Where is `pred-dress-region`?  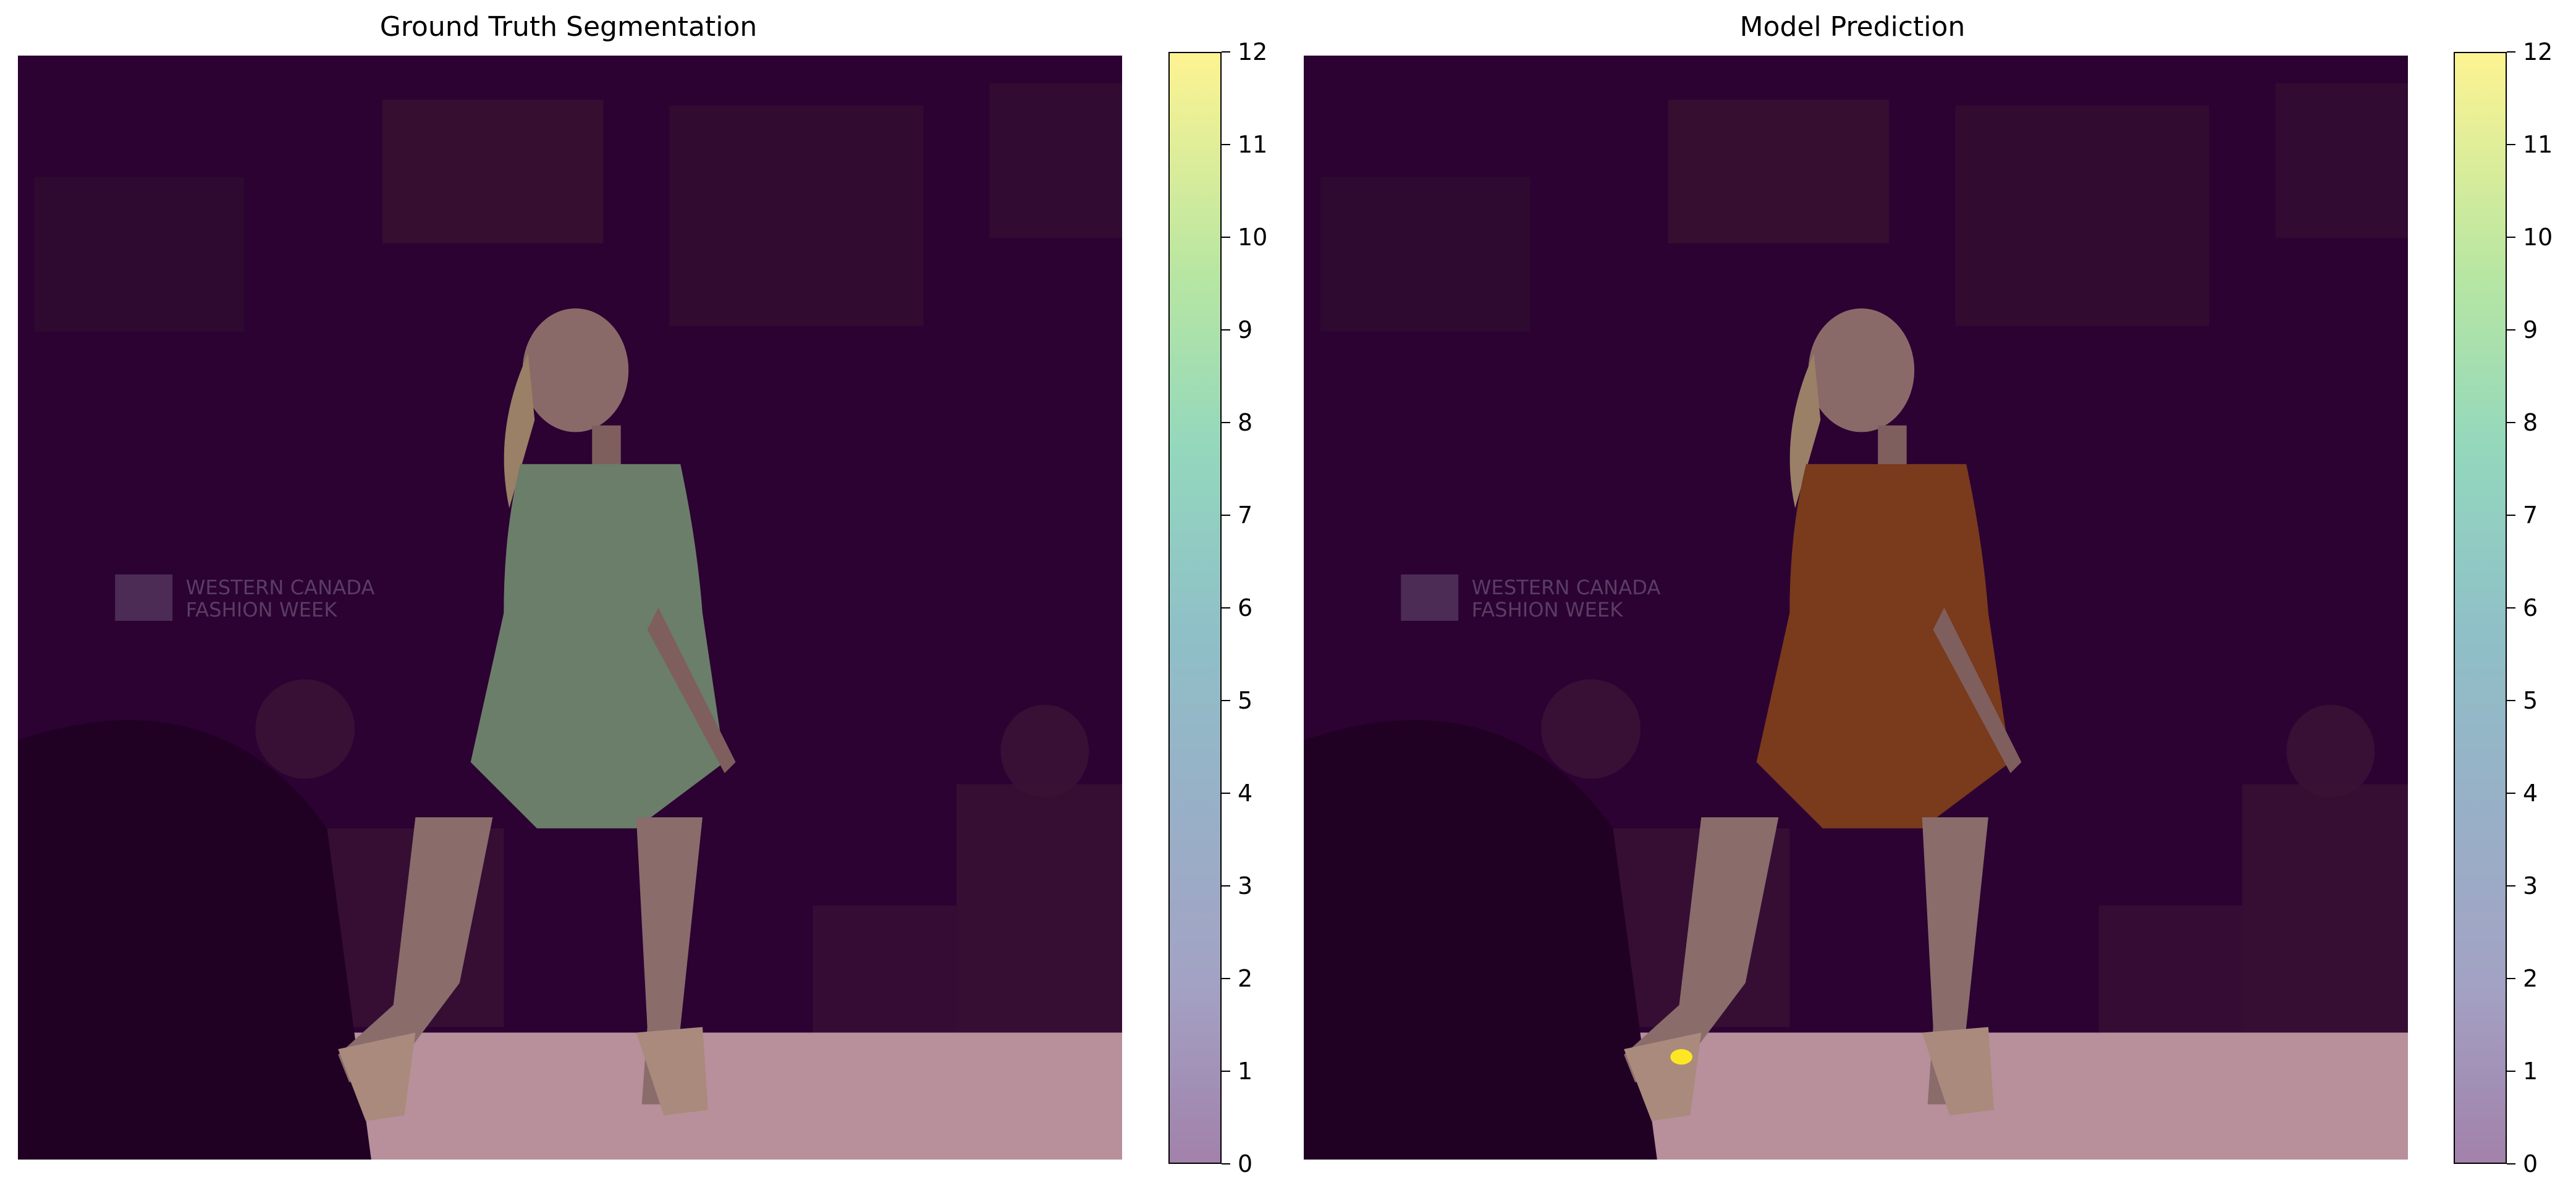
pred-dress-region is located at coordinates (1883, 646).